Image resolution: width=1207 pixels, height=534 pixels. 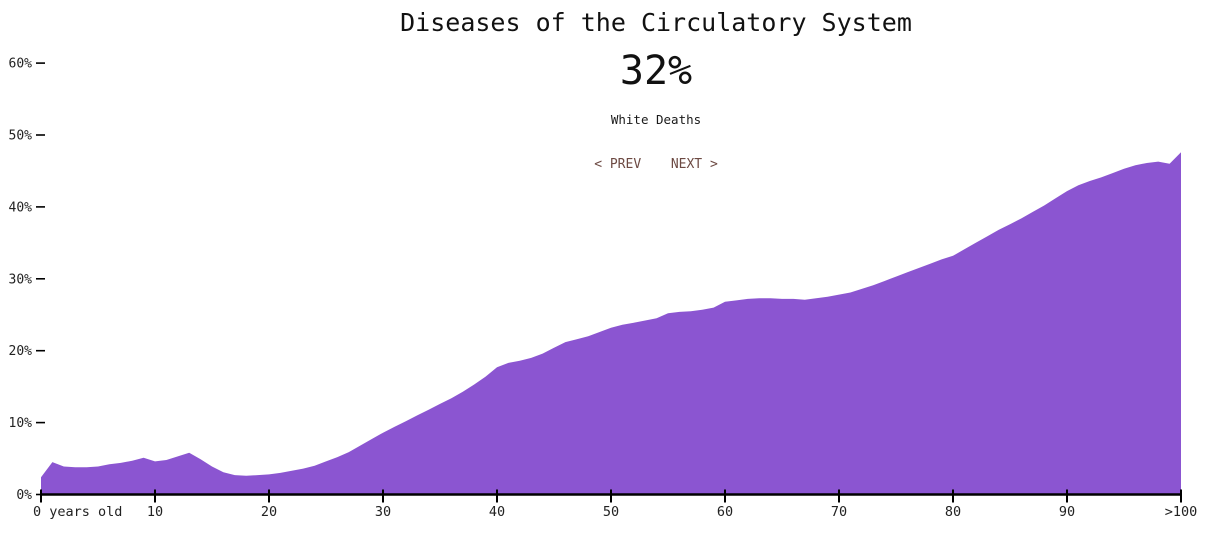 I want to click on x-tick-label: 50, so click(x=611, y=512).